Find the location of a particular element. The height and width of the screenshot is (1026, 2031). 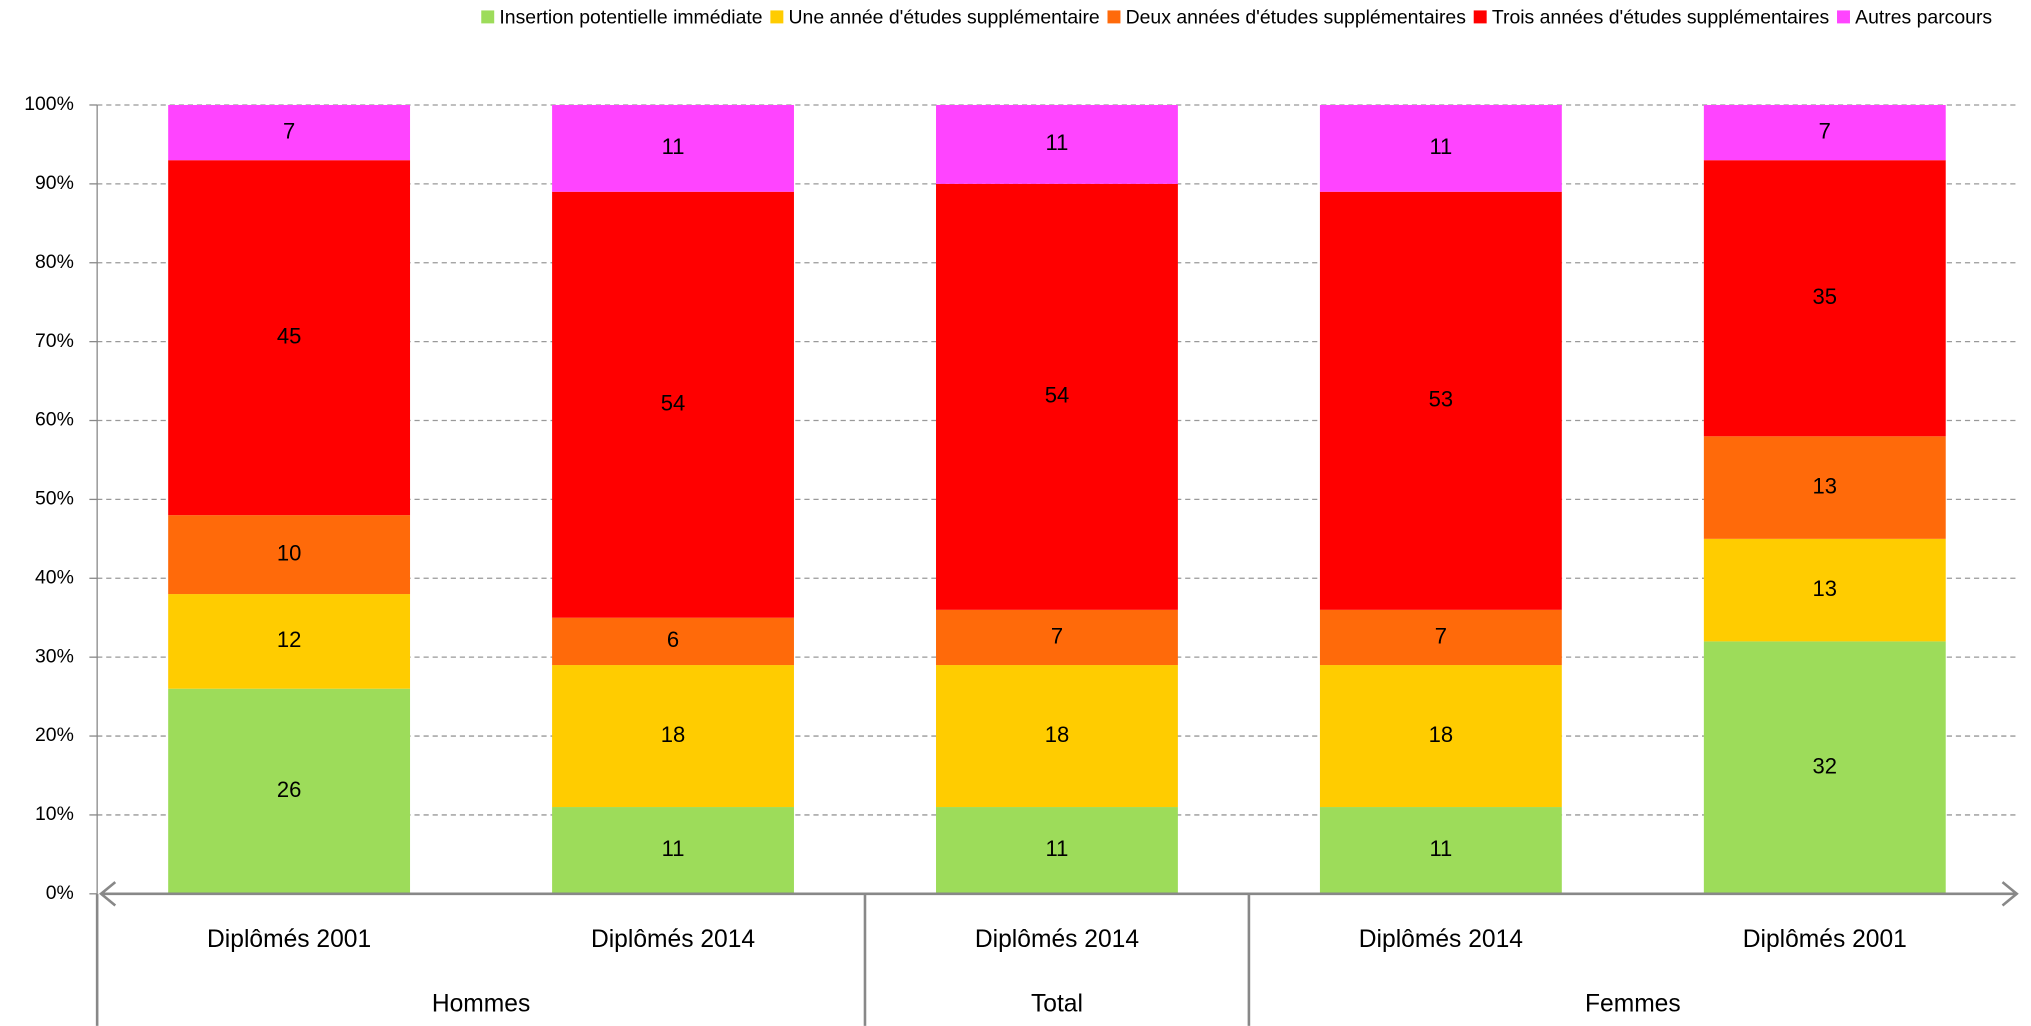

data-label: 53 is located at coordinates (1441, 399).